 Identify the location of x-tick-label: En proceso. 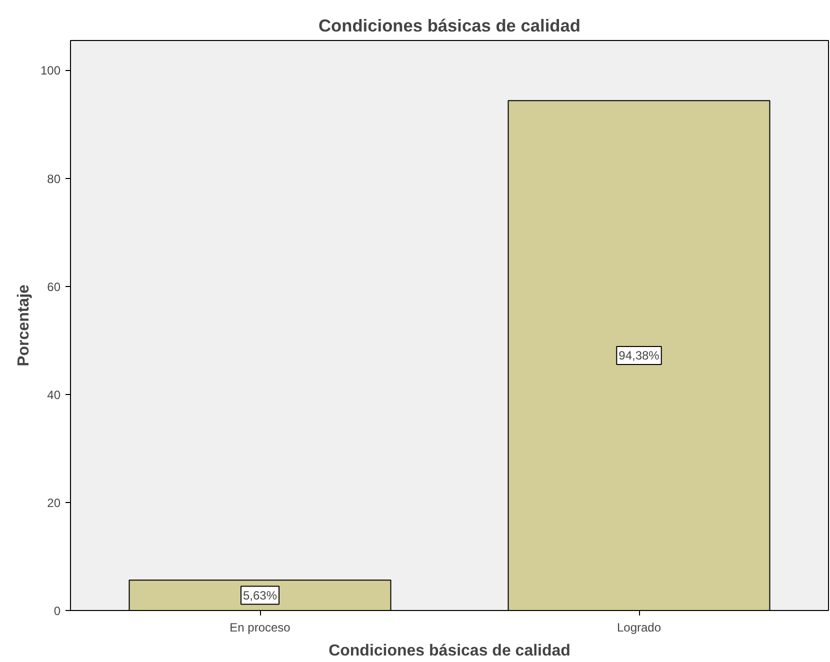
(260, 627).